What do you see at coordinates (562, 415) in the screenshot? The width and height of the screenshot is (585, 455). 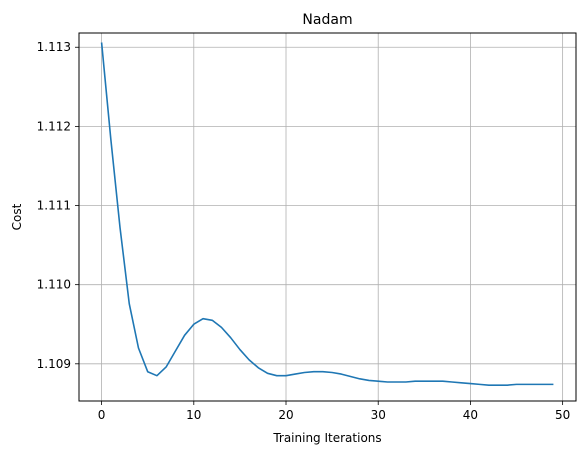 I see `x-tick-label: 50` at bounding box center [562, 415].